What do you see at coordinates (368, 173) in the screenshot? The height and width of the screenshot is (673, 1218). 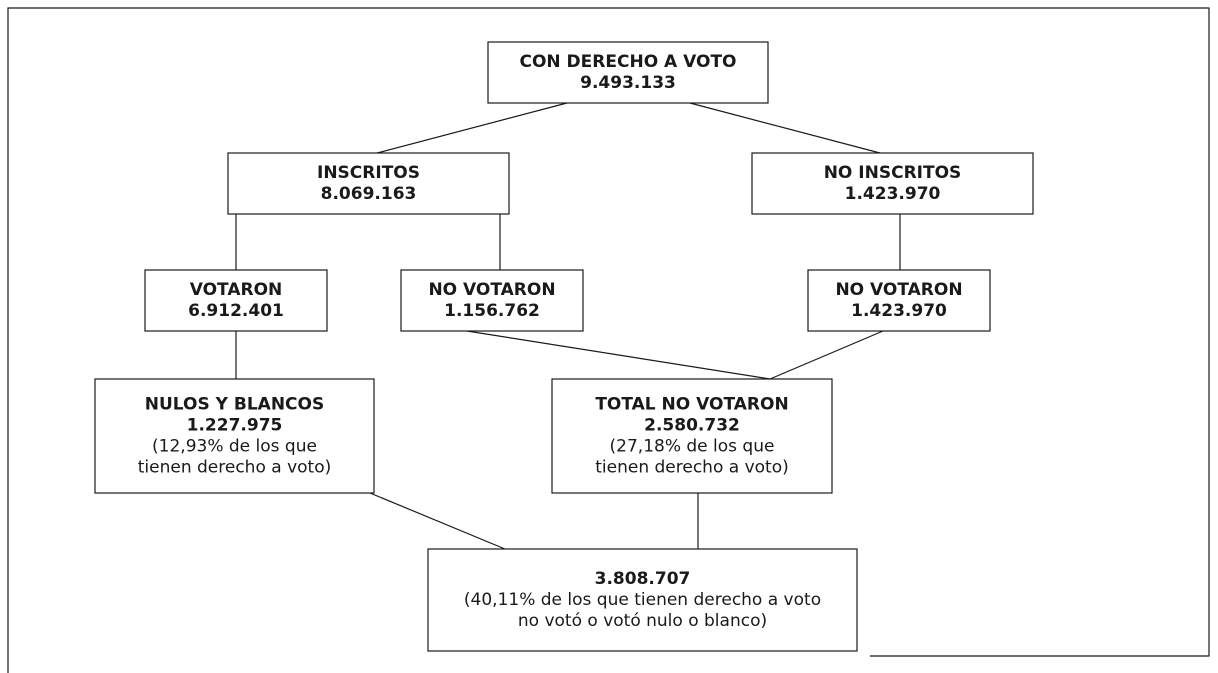 I see `node-label: INSCRITOS` at bounding box center [368, 173].